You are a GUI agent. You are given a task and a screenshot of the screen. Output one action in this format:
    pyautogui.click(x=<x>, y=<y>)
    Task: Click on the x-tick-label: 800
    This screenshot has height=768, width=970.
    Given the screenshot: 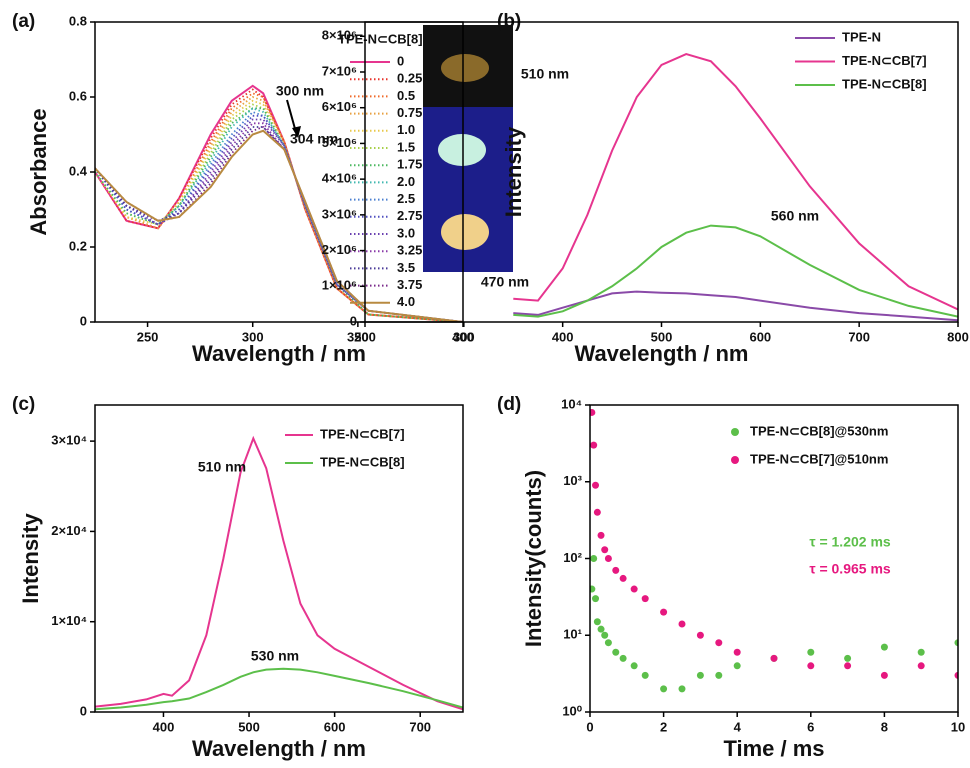 What is the action you would take?
    pyautogui.click(x=958, y=336)
    